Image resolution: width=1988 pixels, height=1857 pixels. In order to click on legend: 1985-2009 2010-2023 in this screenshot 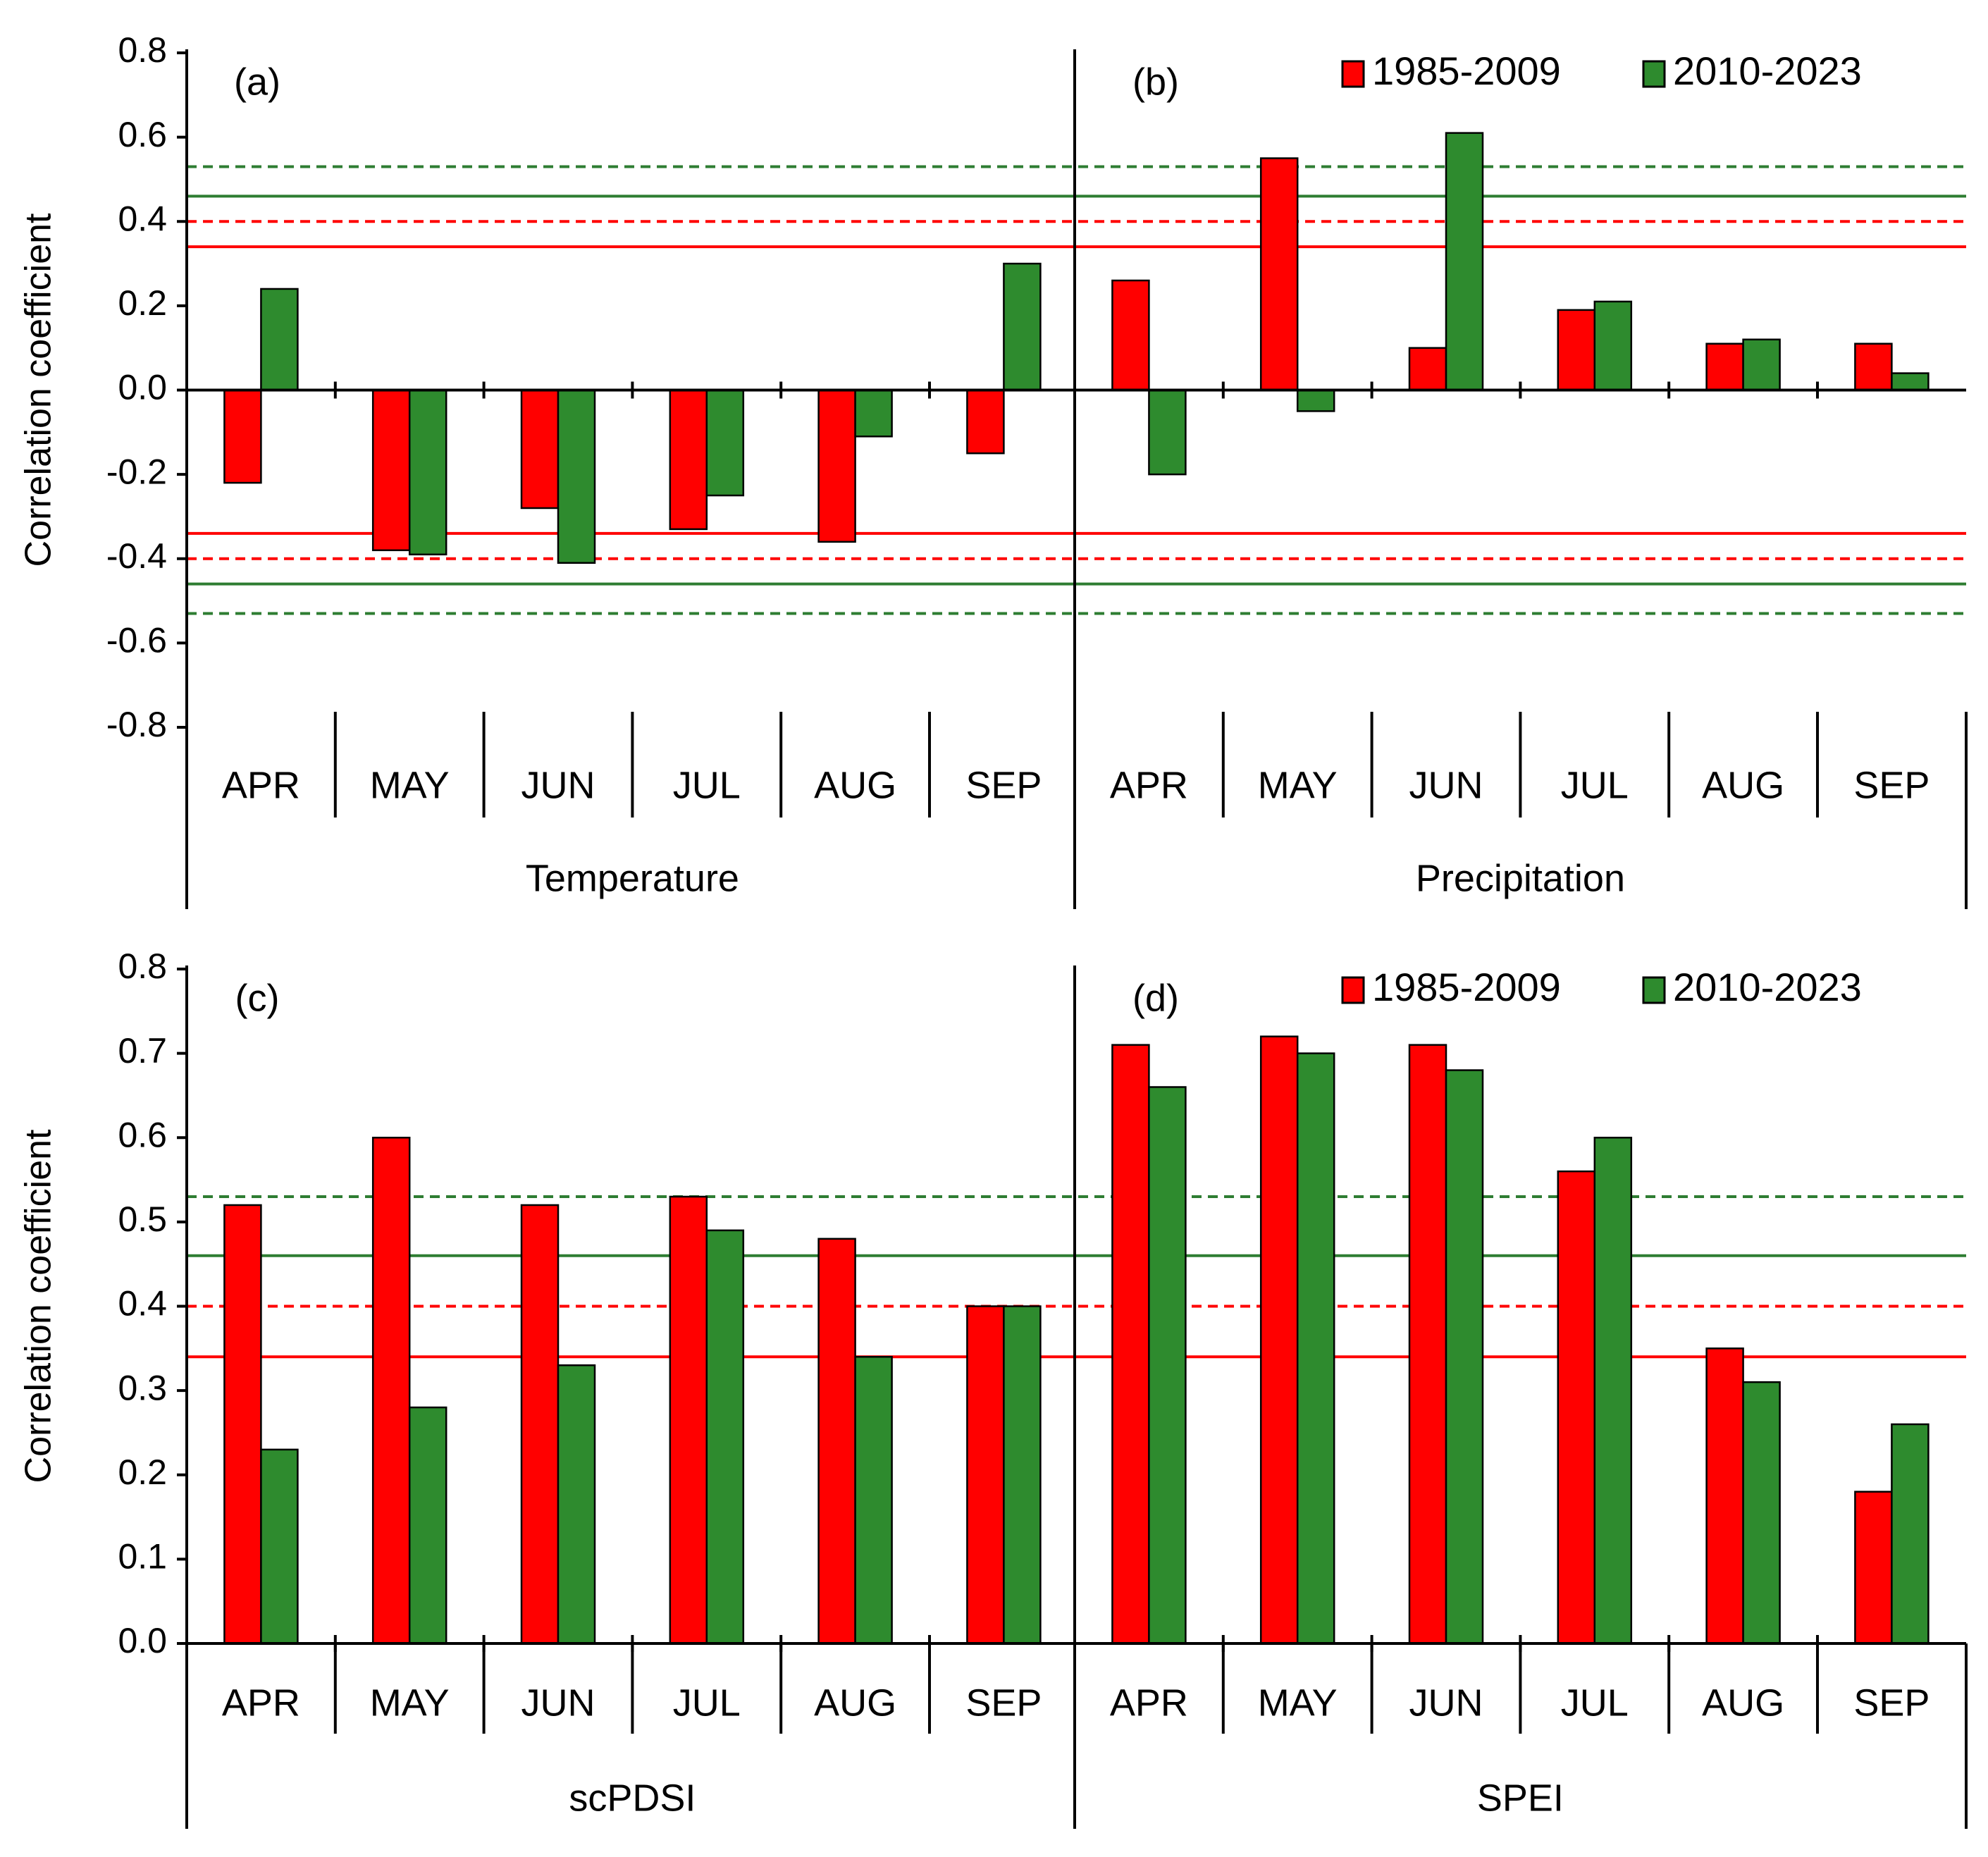, I will do `click(1601, 71)`.